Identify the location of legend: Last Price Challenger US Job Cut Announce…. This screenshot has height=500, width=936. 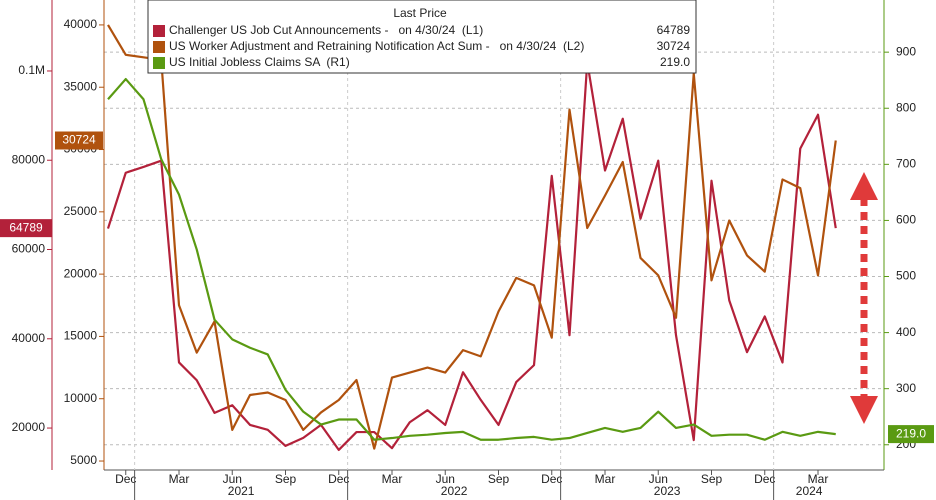
(422, 37).